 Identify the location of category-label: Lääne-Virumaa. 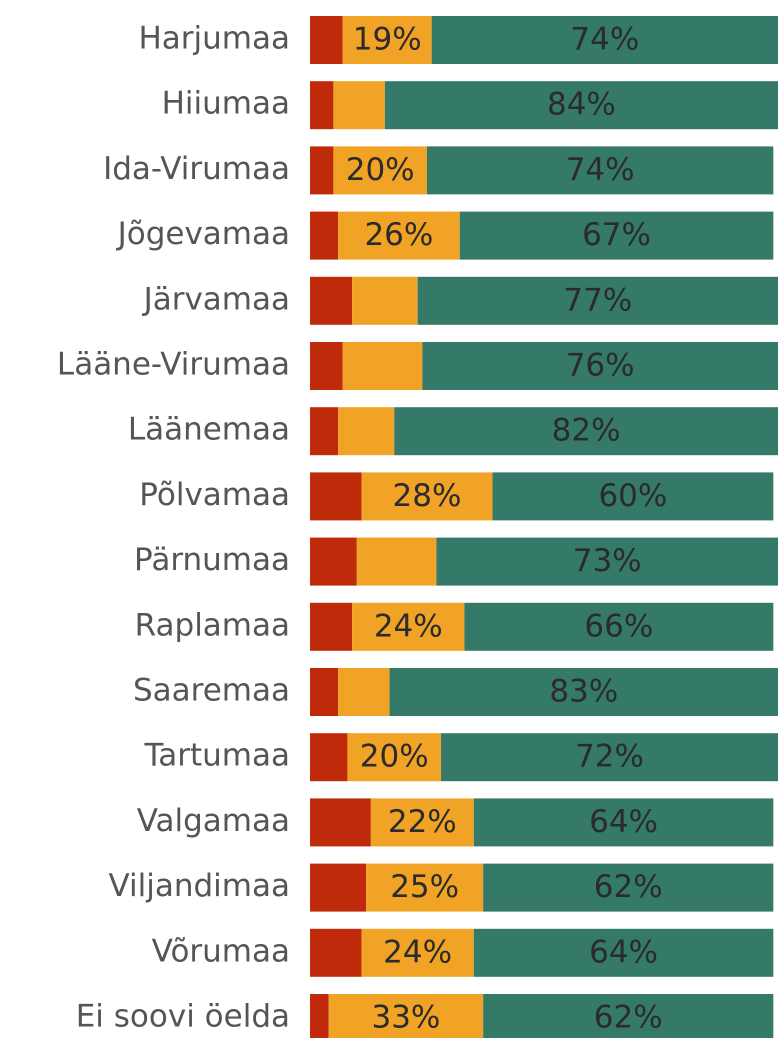
(173, 365).